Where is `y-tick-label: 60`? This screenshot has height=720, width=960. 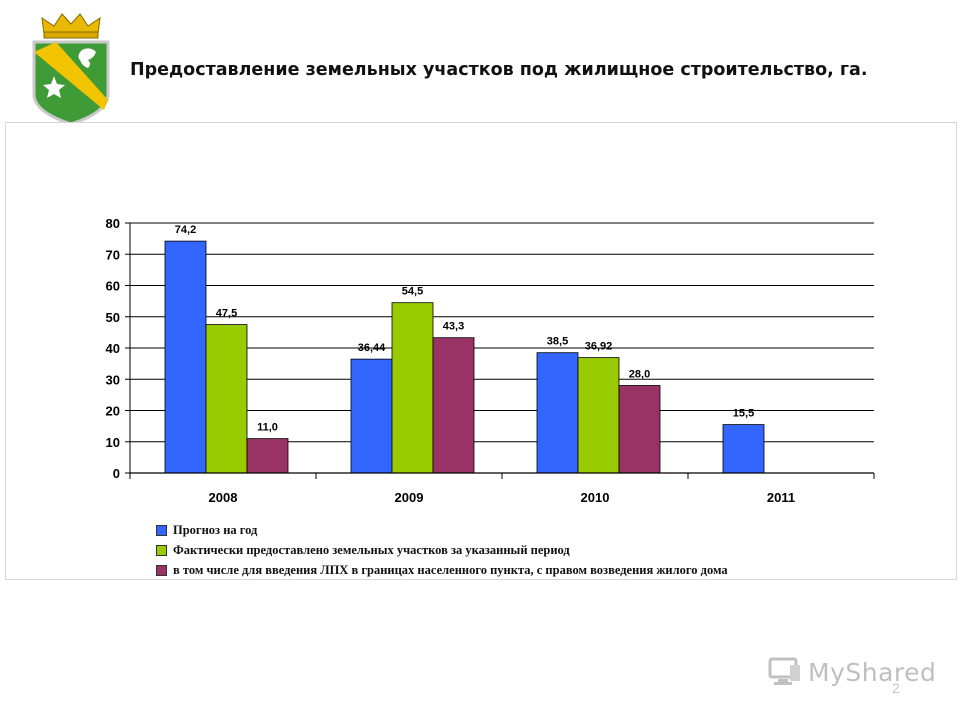 y-tick-label: 60 is located at coordinates (113, 286).